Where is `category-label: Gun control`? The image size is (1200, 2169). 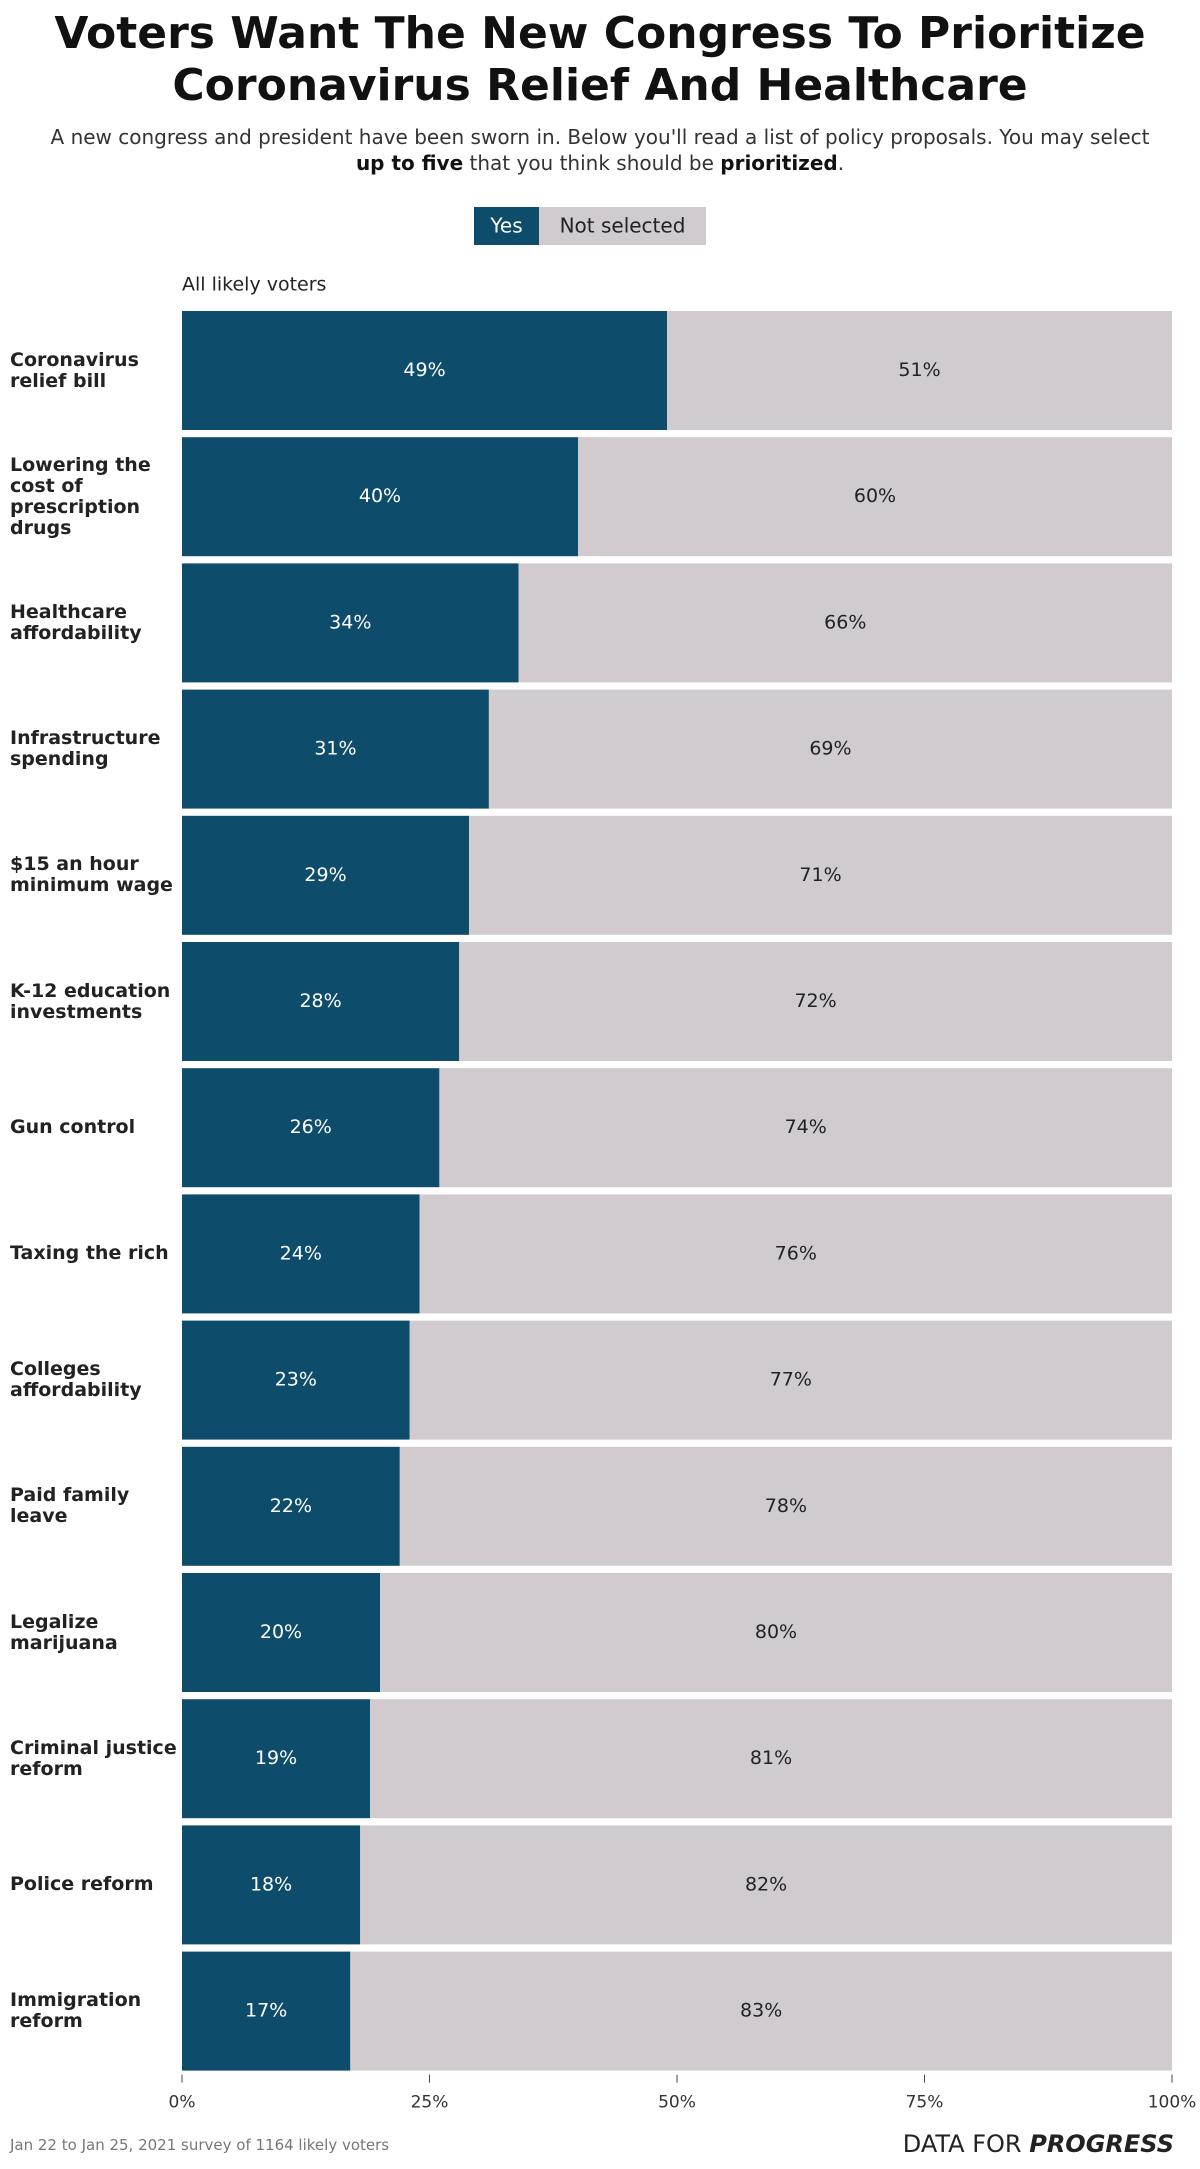 category-label: Gun control is located at coordinates (73, 1127).